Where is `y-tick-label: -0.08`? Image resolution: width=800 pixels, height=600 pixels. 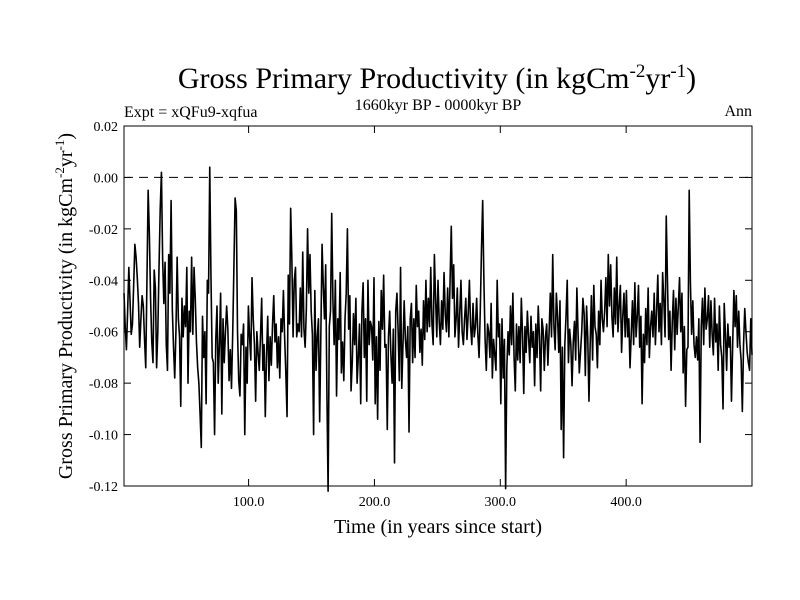
y-tick-label: -0.08 is located at coordinates (103, 384).